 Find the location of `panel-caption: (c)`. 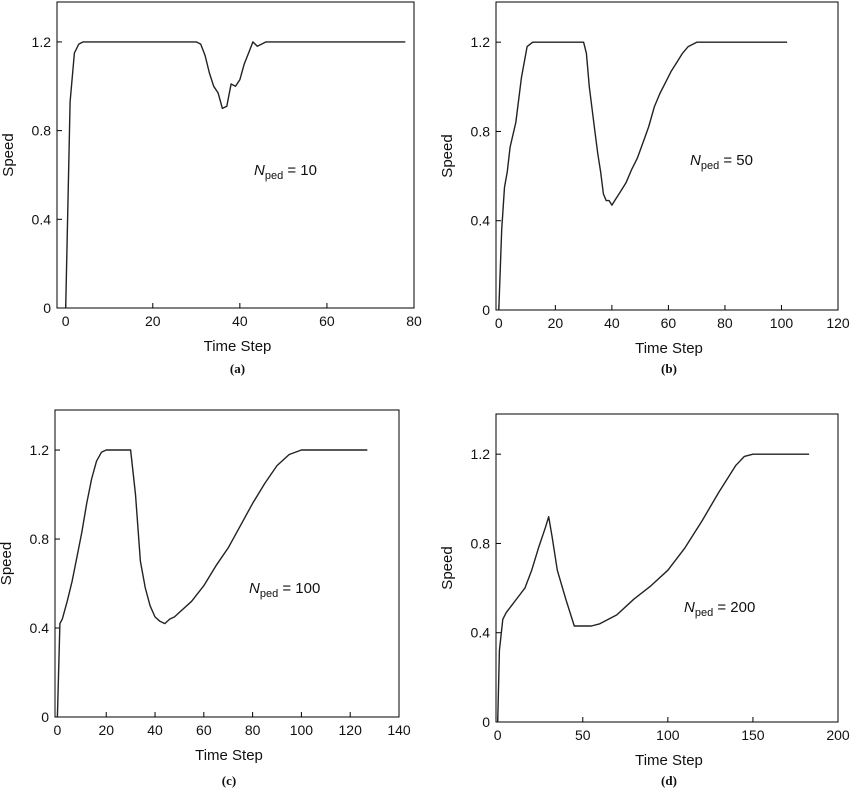

panel-caption: (c) is located at coordinates (229, 780).